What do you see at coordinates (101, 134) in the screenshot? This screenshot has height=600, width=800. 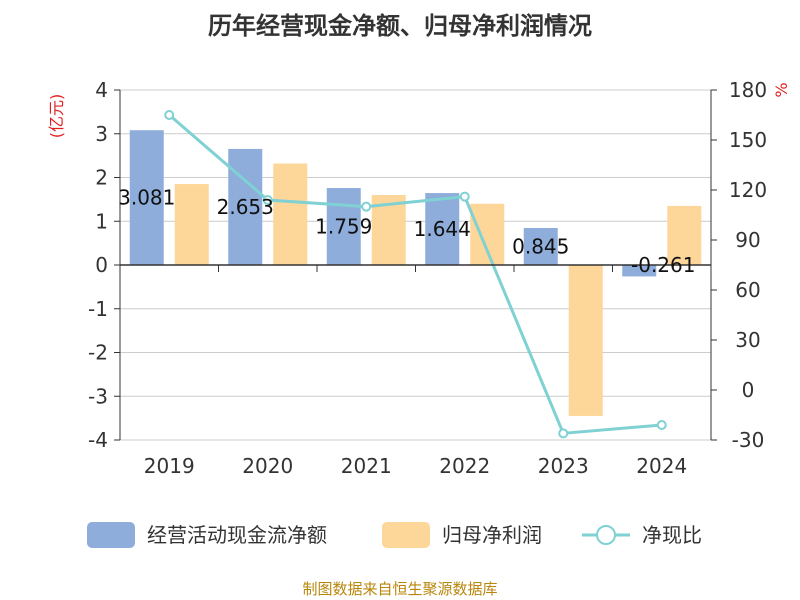 I see `left-tick-label: 3` at bounding box center [101, 134].